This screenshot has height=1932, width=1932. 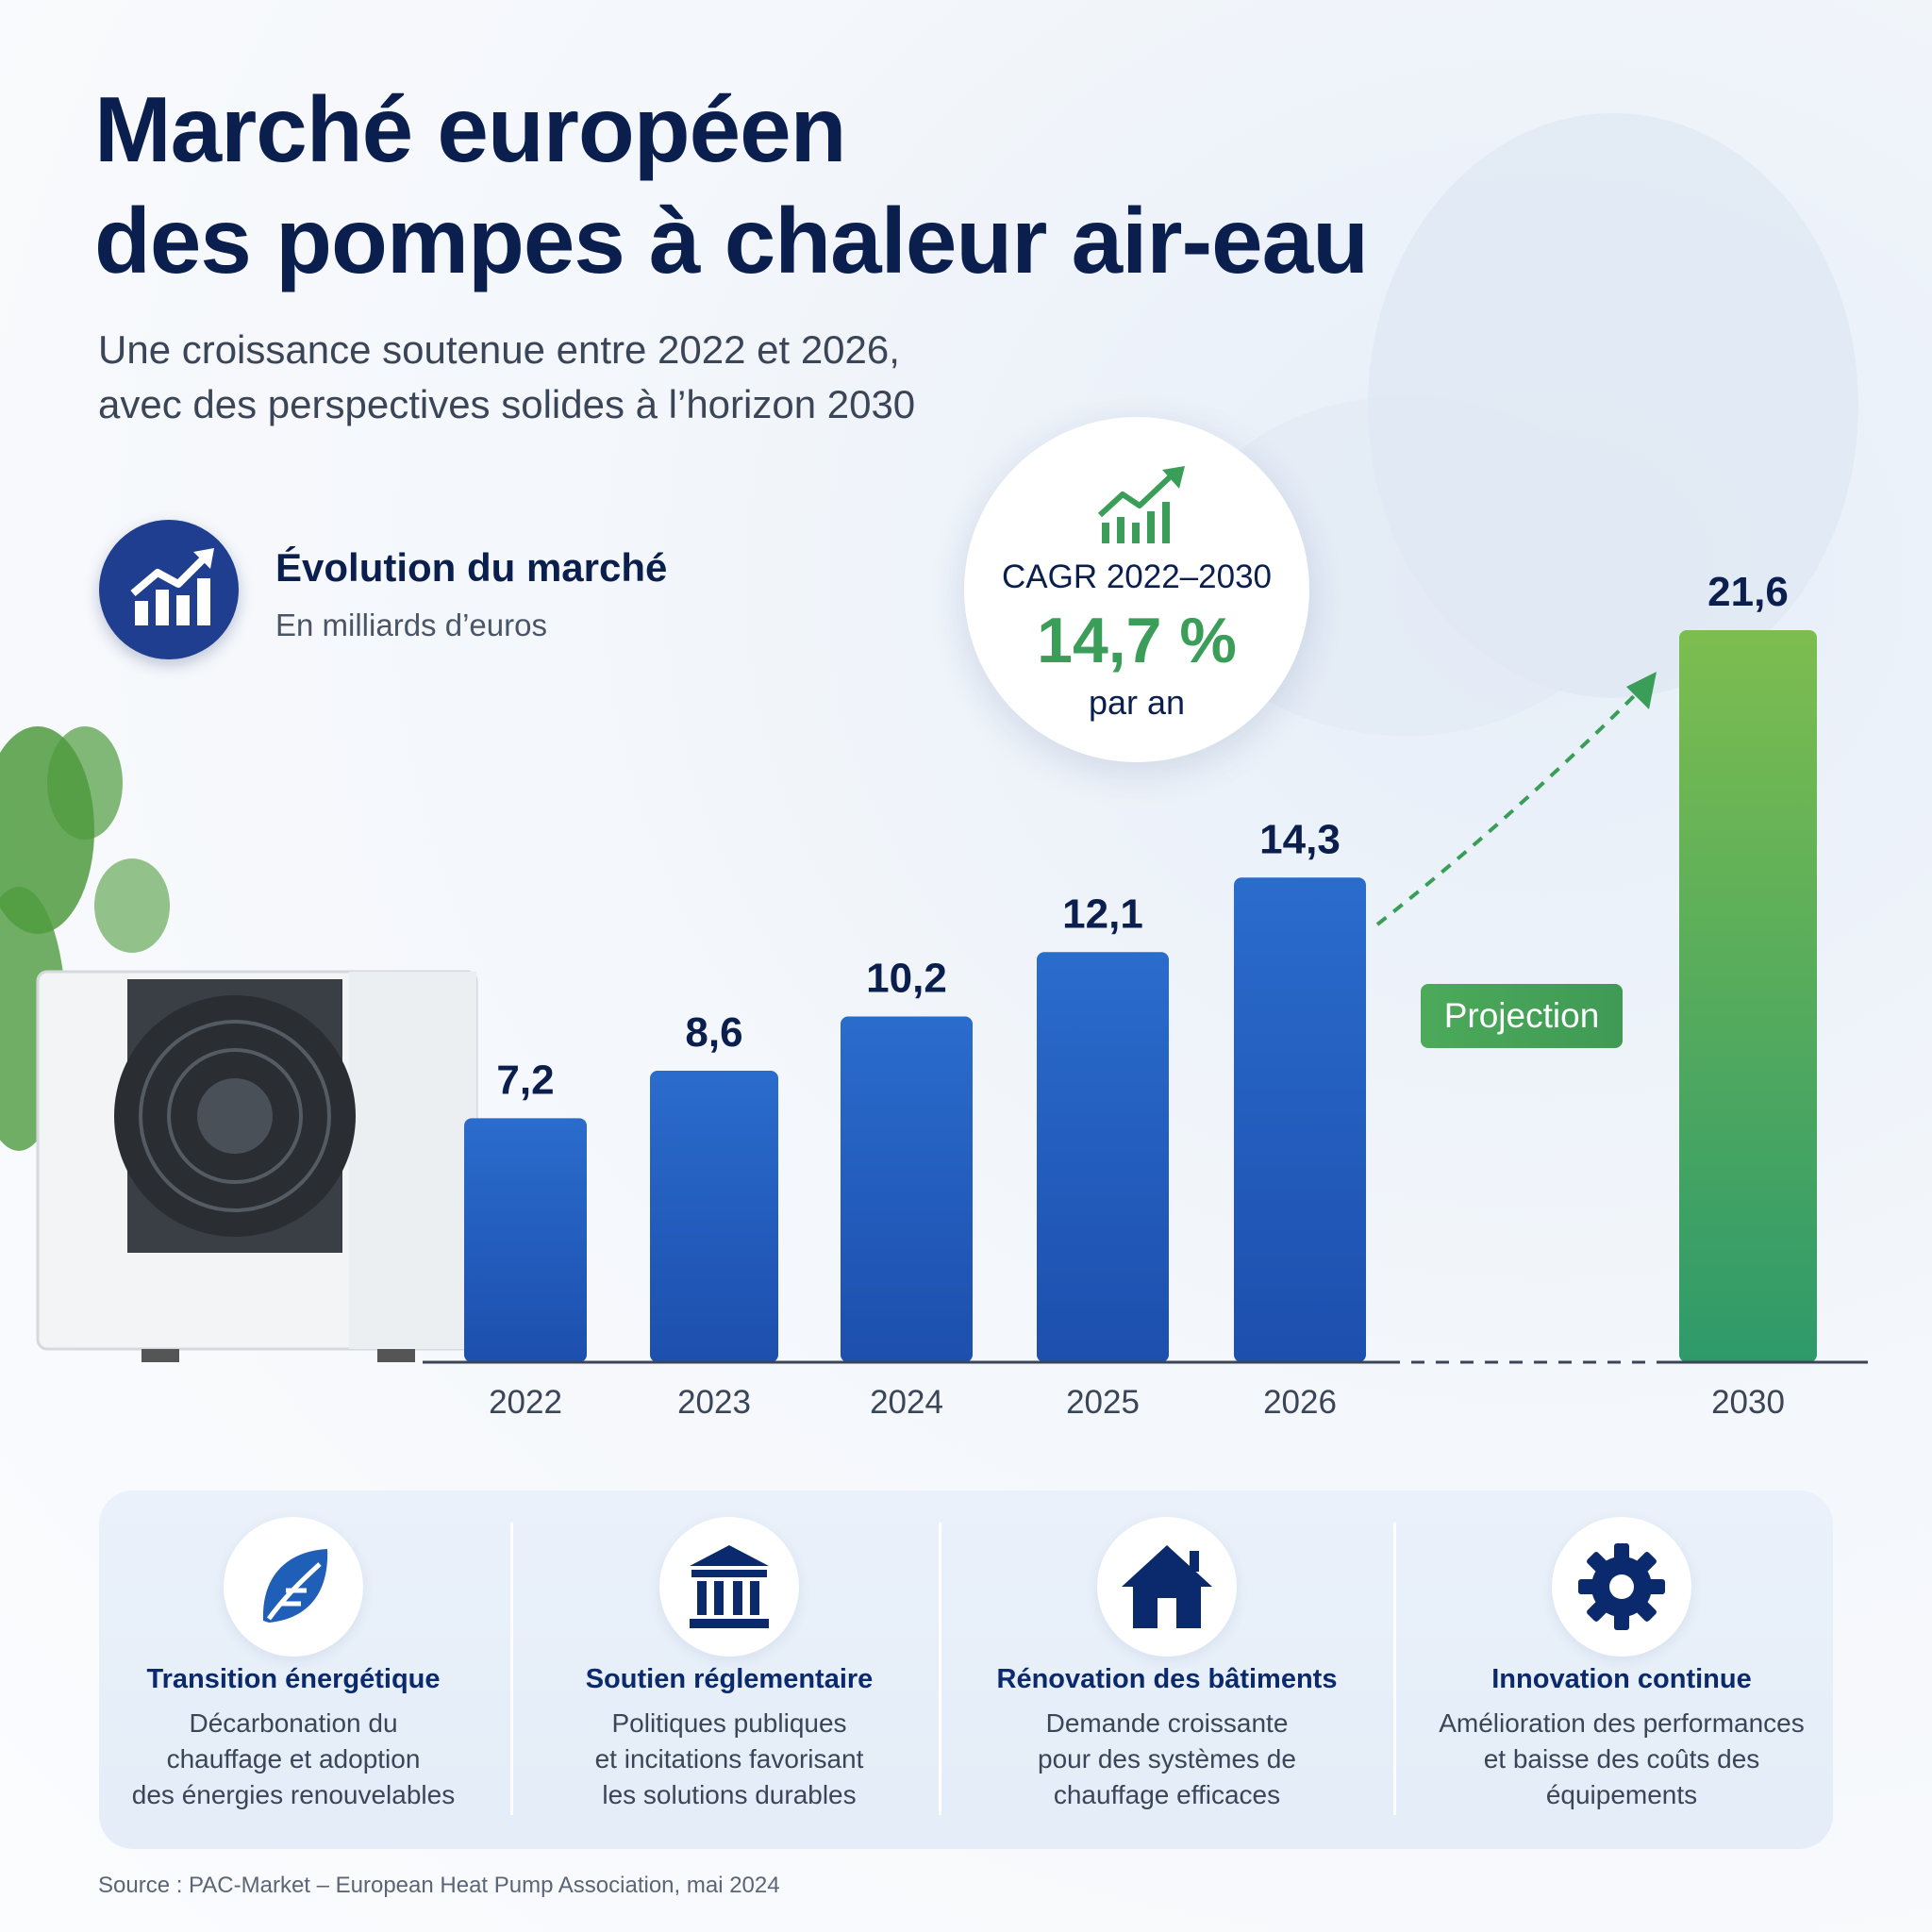 What do you see at coordinates (907, 1189) in the screenshot?
I see `bar-2024` at bounding box center [907, 1189].